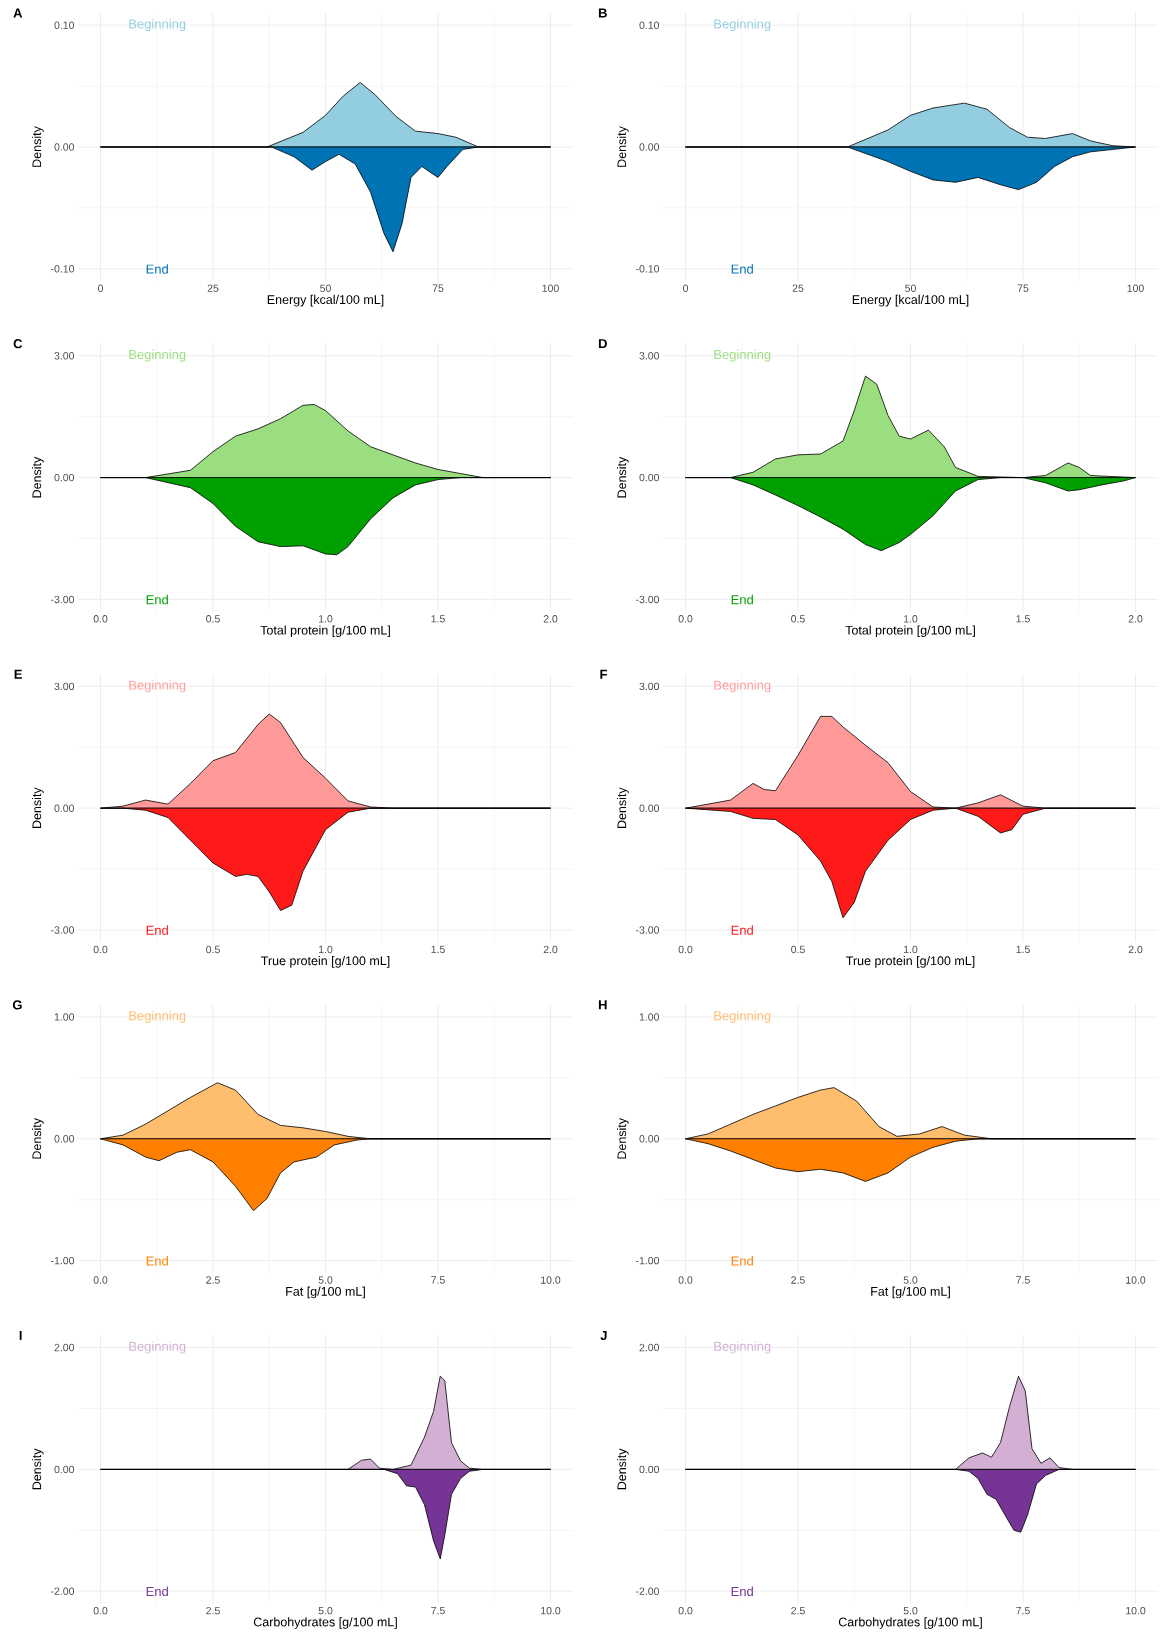 This screenshot has width=1166, height=1652. Describe the element at coordinates (910, 300) in the screenshot. I see `x-axis-title: Energy [kcal/100 mL]` at that location.